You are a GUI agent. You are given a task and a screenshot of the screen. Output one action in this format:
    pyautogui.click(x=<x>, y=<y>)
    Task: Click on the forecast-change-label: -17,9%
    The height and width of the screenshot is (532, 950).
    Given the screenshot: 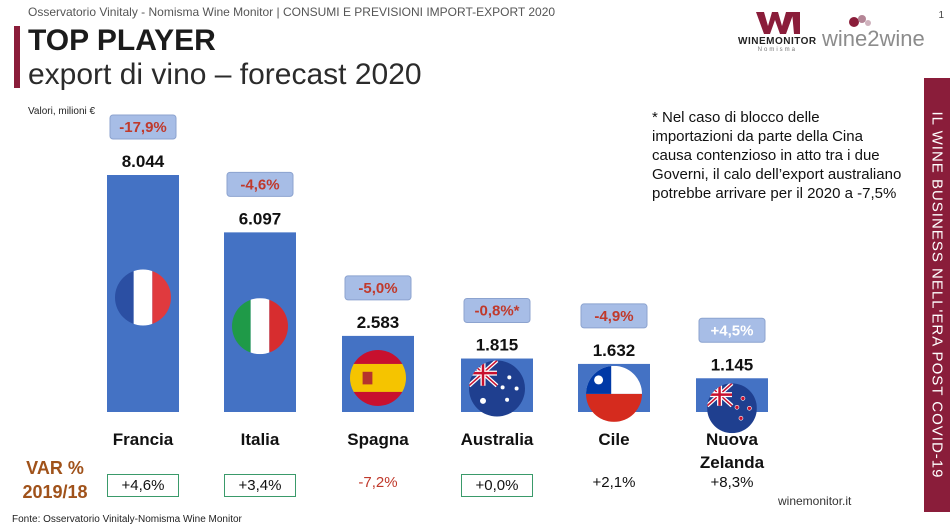 What is the action you would take?
    pyautogui.click(x=143, y=127)
    